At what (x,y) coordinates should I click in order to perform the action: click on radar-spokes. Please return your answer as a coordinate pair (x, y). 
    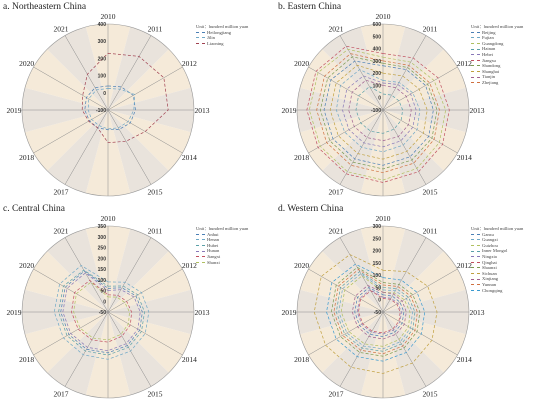
    Looking at the image, I should click on (383, 110).